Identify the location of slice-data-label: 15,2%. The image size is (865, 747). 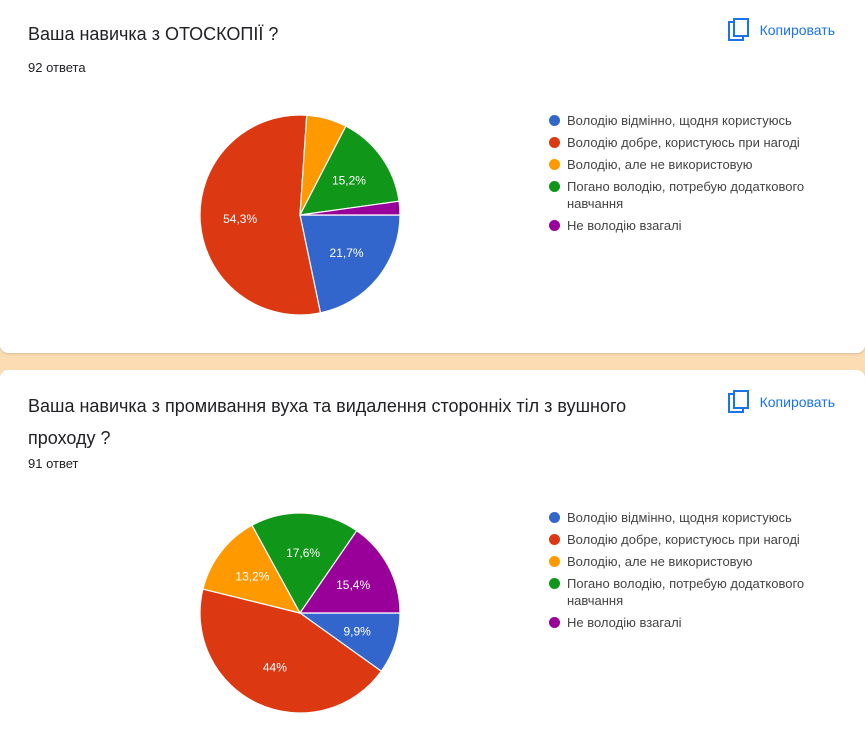
(349, 180).